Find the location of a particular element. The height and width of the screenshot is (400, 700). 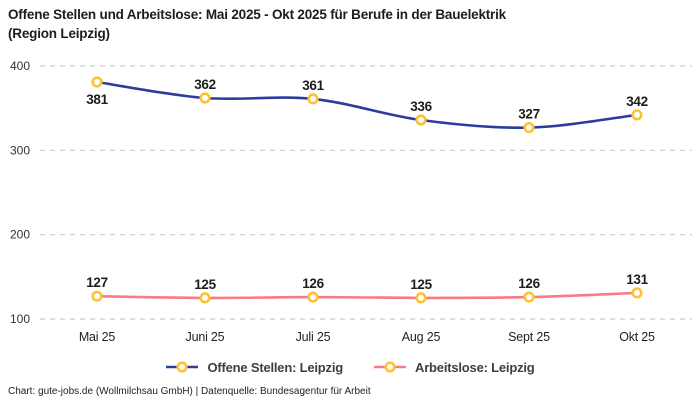

y-tick-label: 200 is located at coordinates (20, 235).